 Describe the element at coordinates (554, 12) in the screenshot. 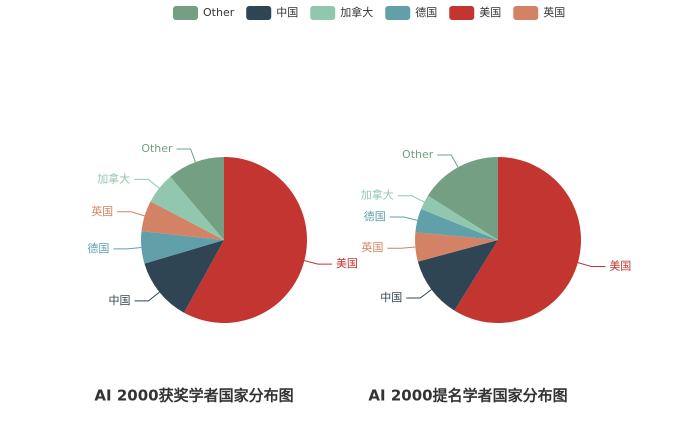

I see `legend-label: 英国` at that location.